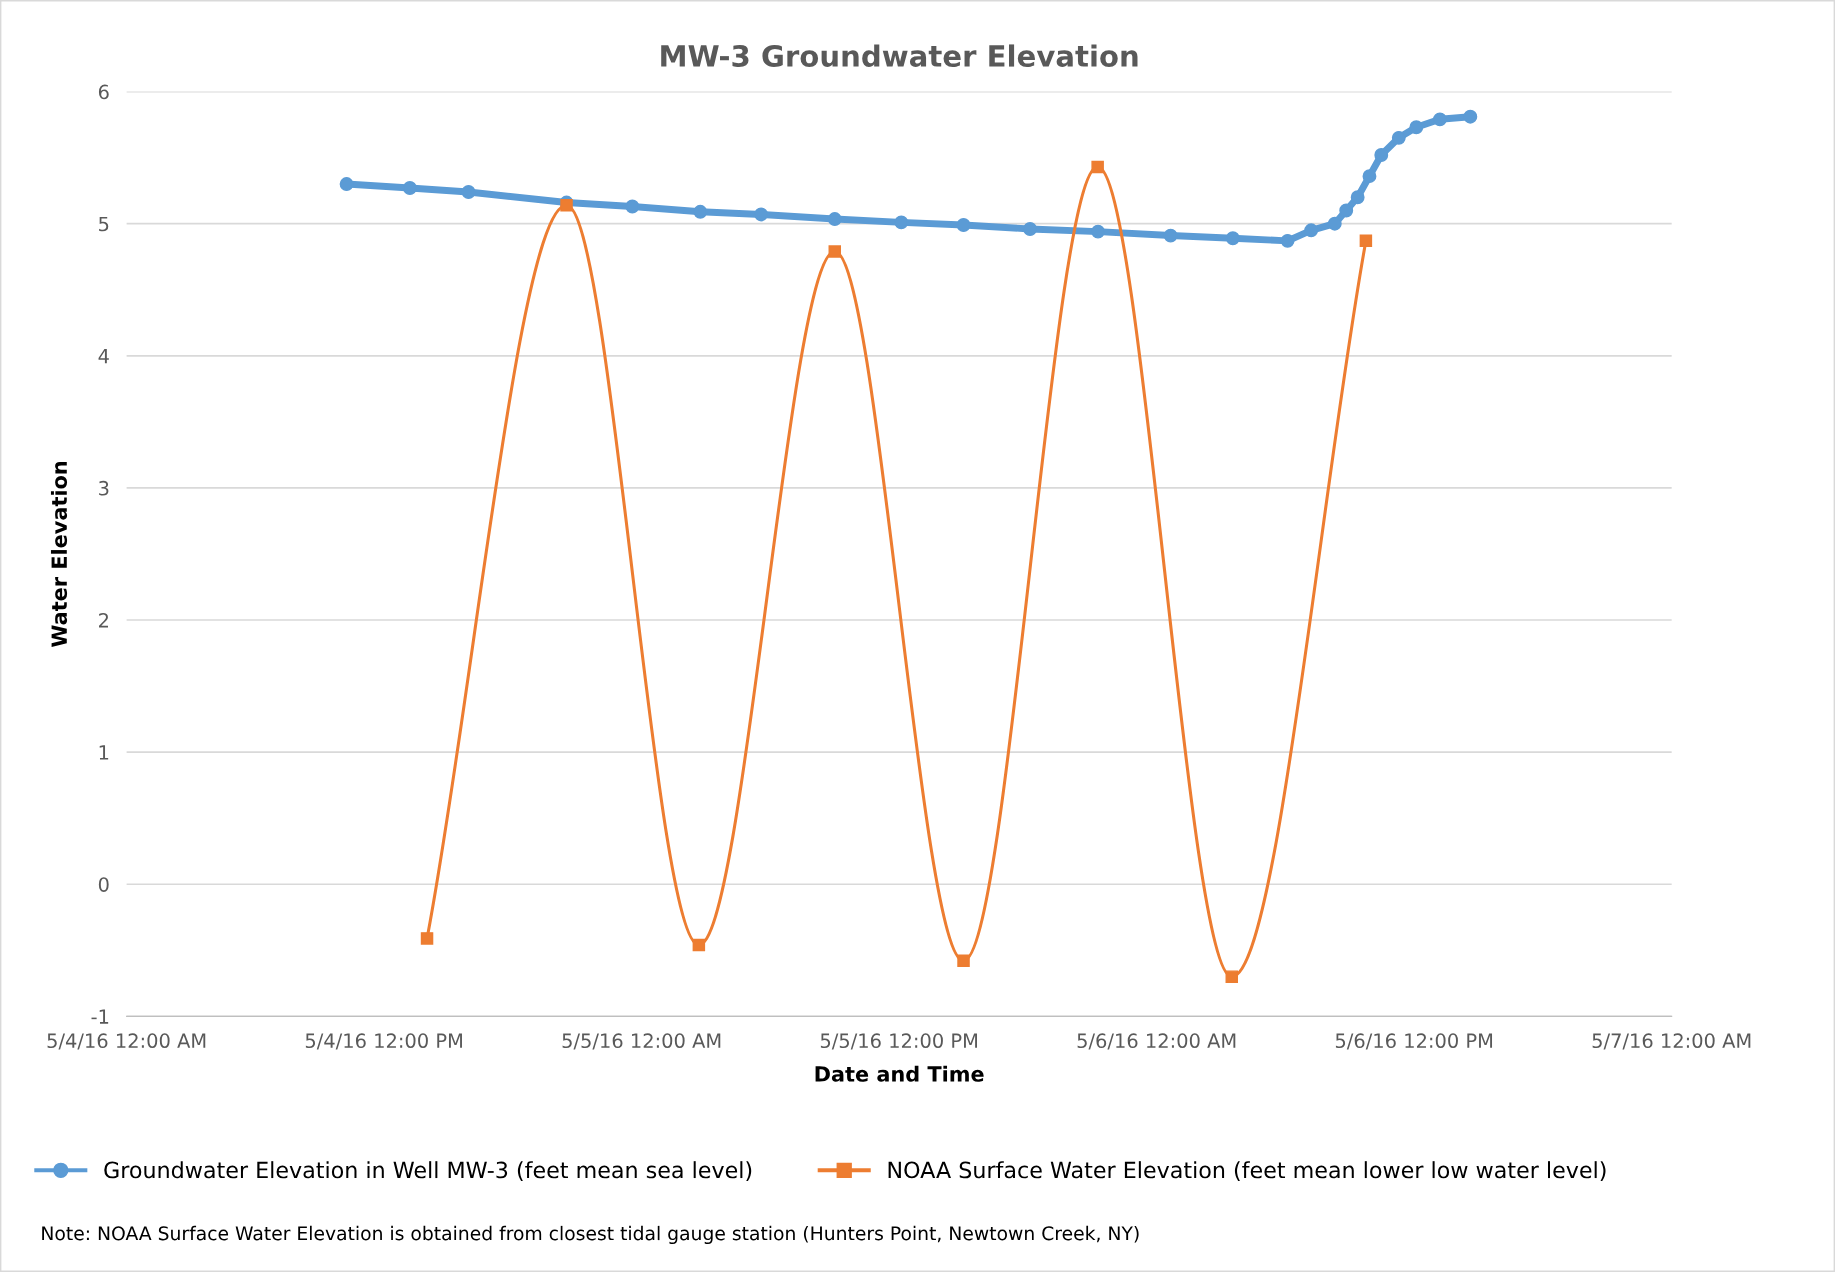  What do you see at coordinates (1414, 1041) in the screenshot?
I see `x-tick-label: 5/6/16 12:00 PM` at bounding box center [1414, 1041].